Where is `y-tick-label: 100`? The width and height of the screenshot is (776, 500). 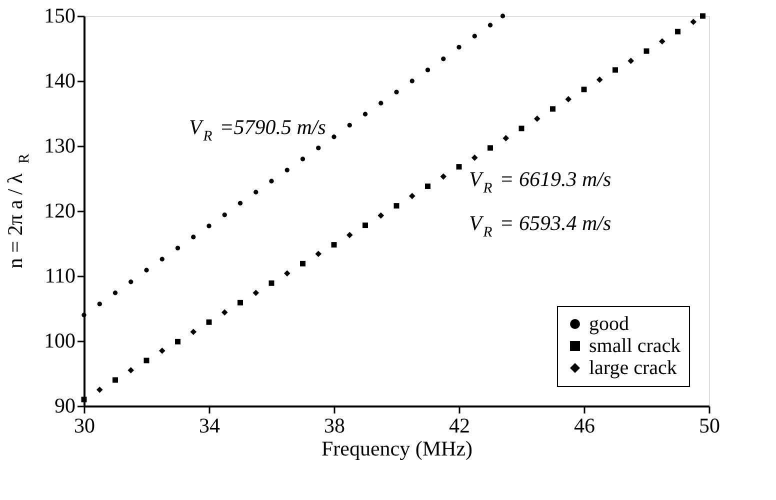
y-tick-label: 100 is located at coordinates (60, 340).